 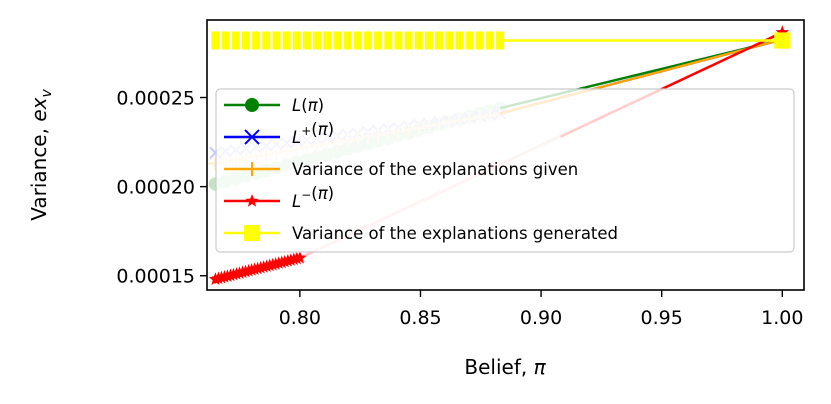 What do you see at coordinates (541, 318) in the screenshot?
I see `x-tick-label: 0.90` at bounding box center [541, 318].